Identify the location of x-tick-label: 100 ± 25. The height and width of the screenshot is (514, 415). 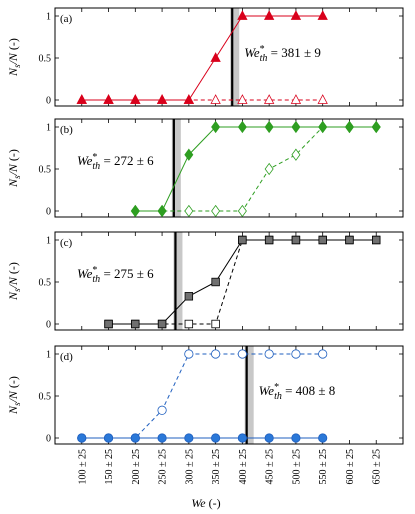
(82, 467).